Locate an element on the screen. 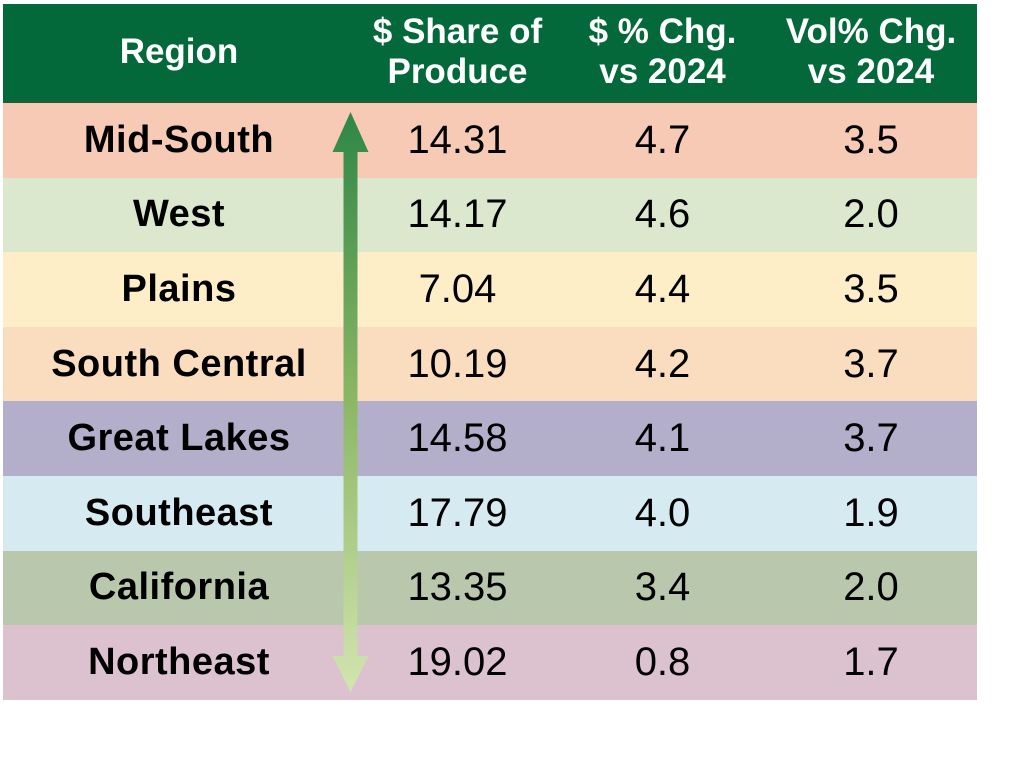 The height and width of the screenshot is (765, 1028). table-row-mid-south: Mid-South 14.31 4.7 3.5 is located at coordinates (490, 140).